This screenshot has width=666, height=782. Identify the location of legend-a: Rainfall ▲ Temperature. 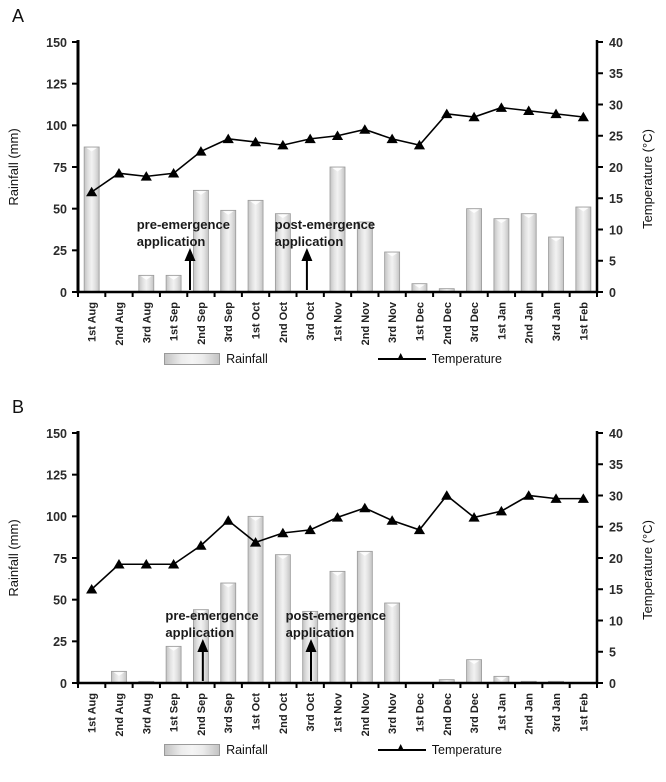
(333, 358).